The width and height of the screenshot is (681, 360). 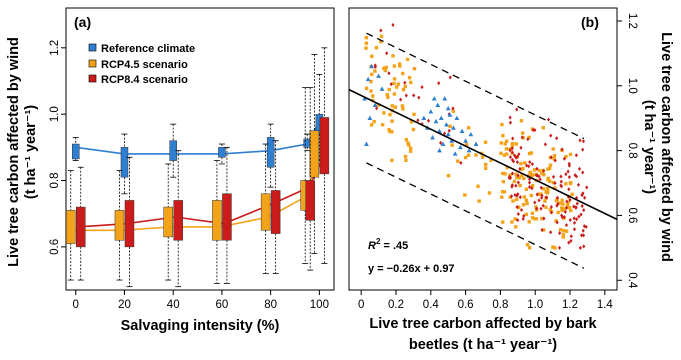 What do you see at coordinates (55, 114) in the screenshot?
I see `panel-a-y-tick-label: 1.0` at bounding box center [55, 114].